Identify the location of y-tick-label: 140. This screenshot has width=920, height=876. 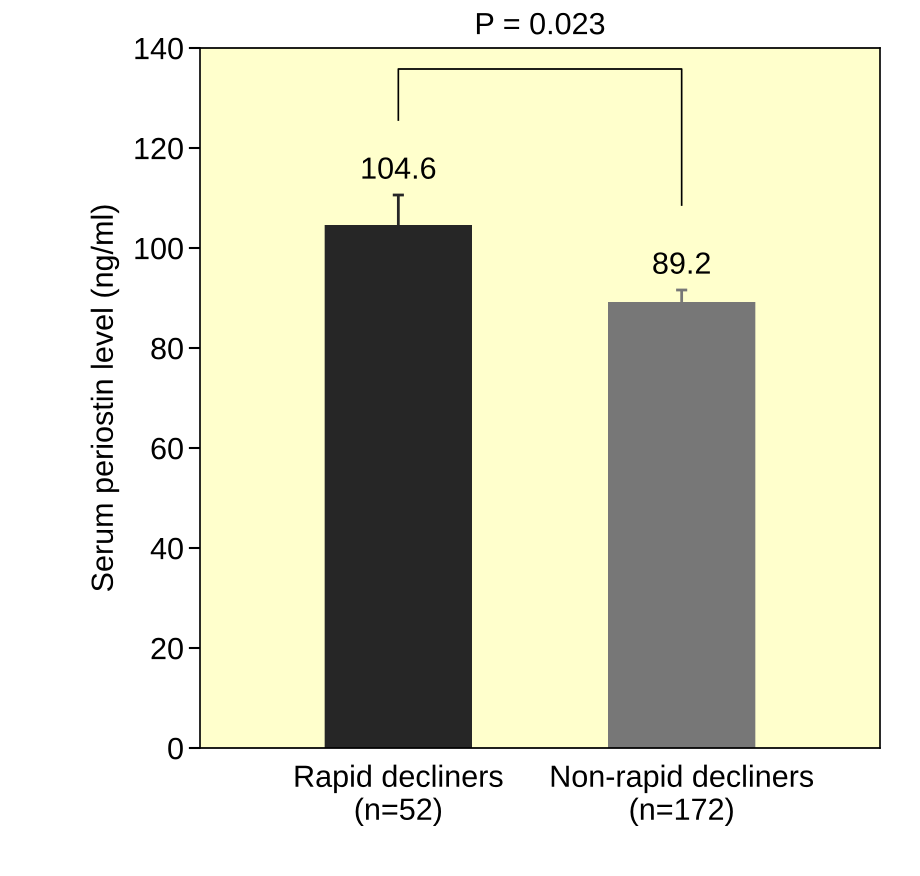
(159, 49).